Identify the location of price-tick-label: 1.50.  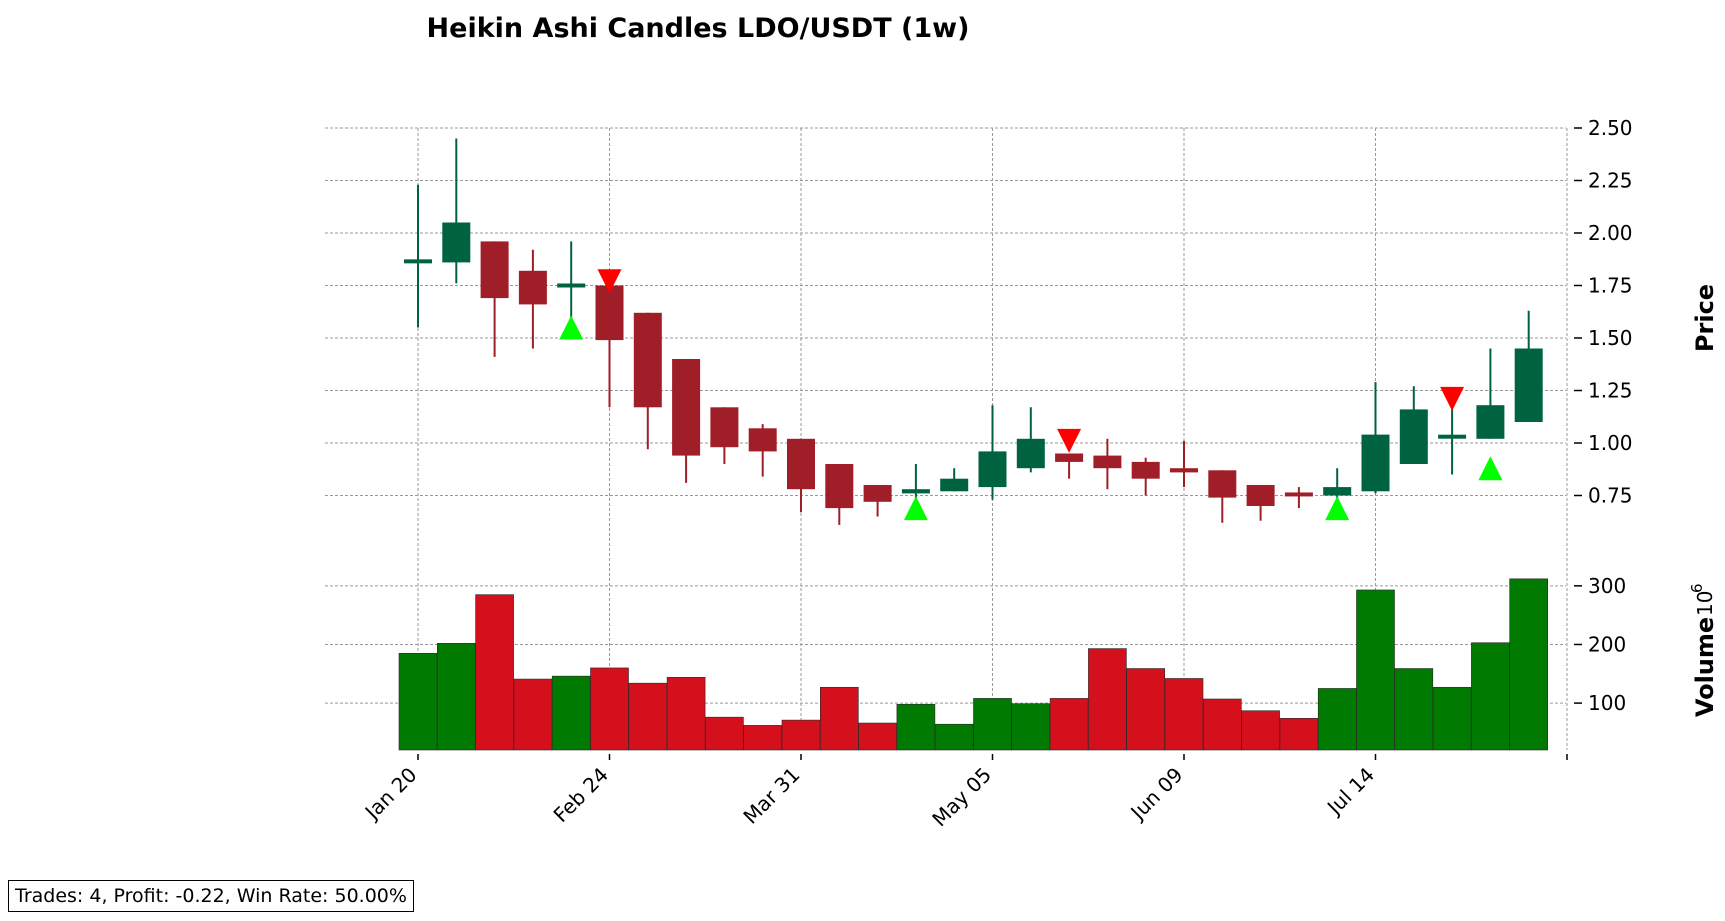
(1610, 338).